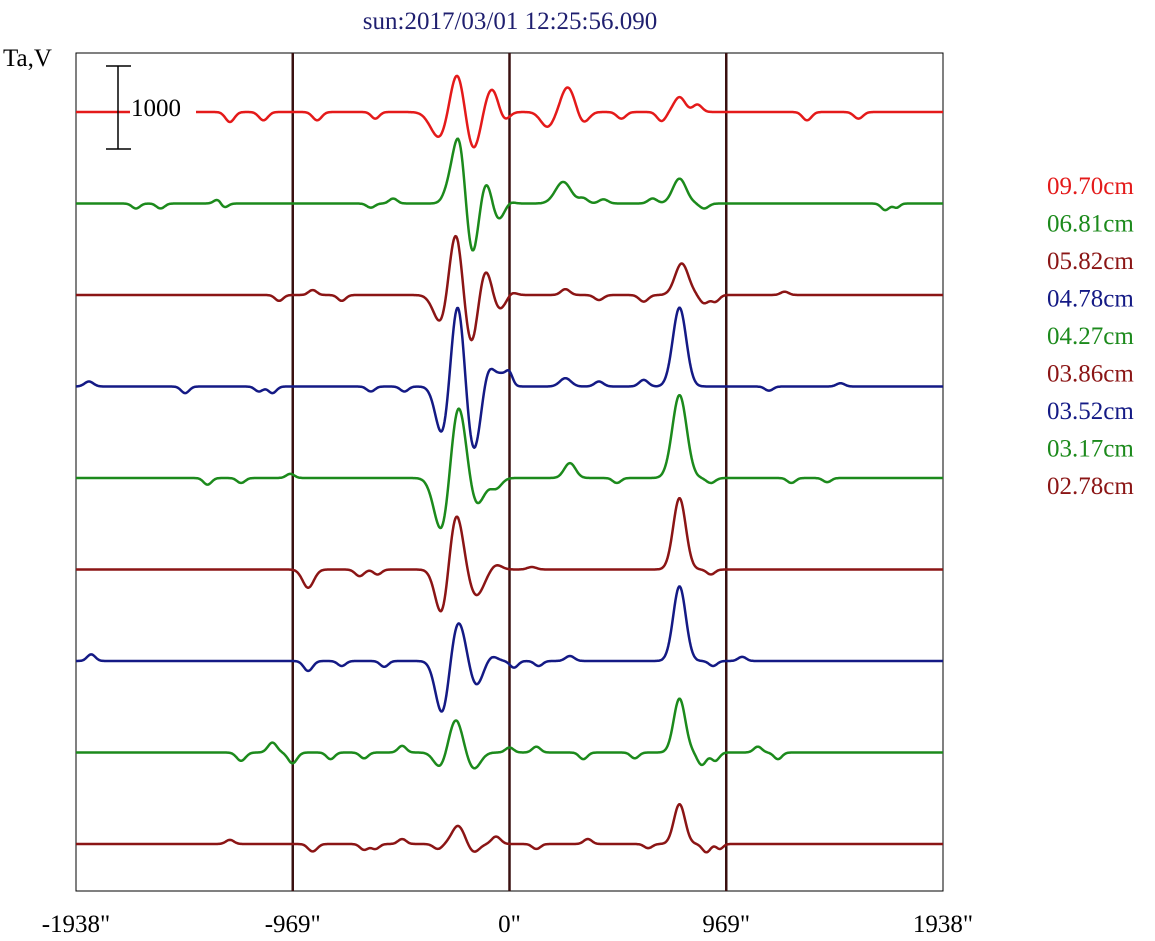  What do you see at coordinates (1090, 486) in the screenshot?
I see `legend-entry: 02.78cm` at bounding box center [1090, 486].